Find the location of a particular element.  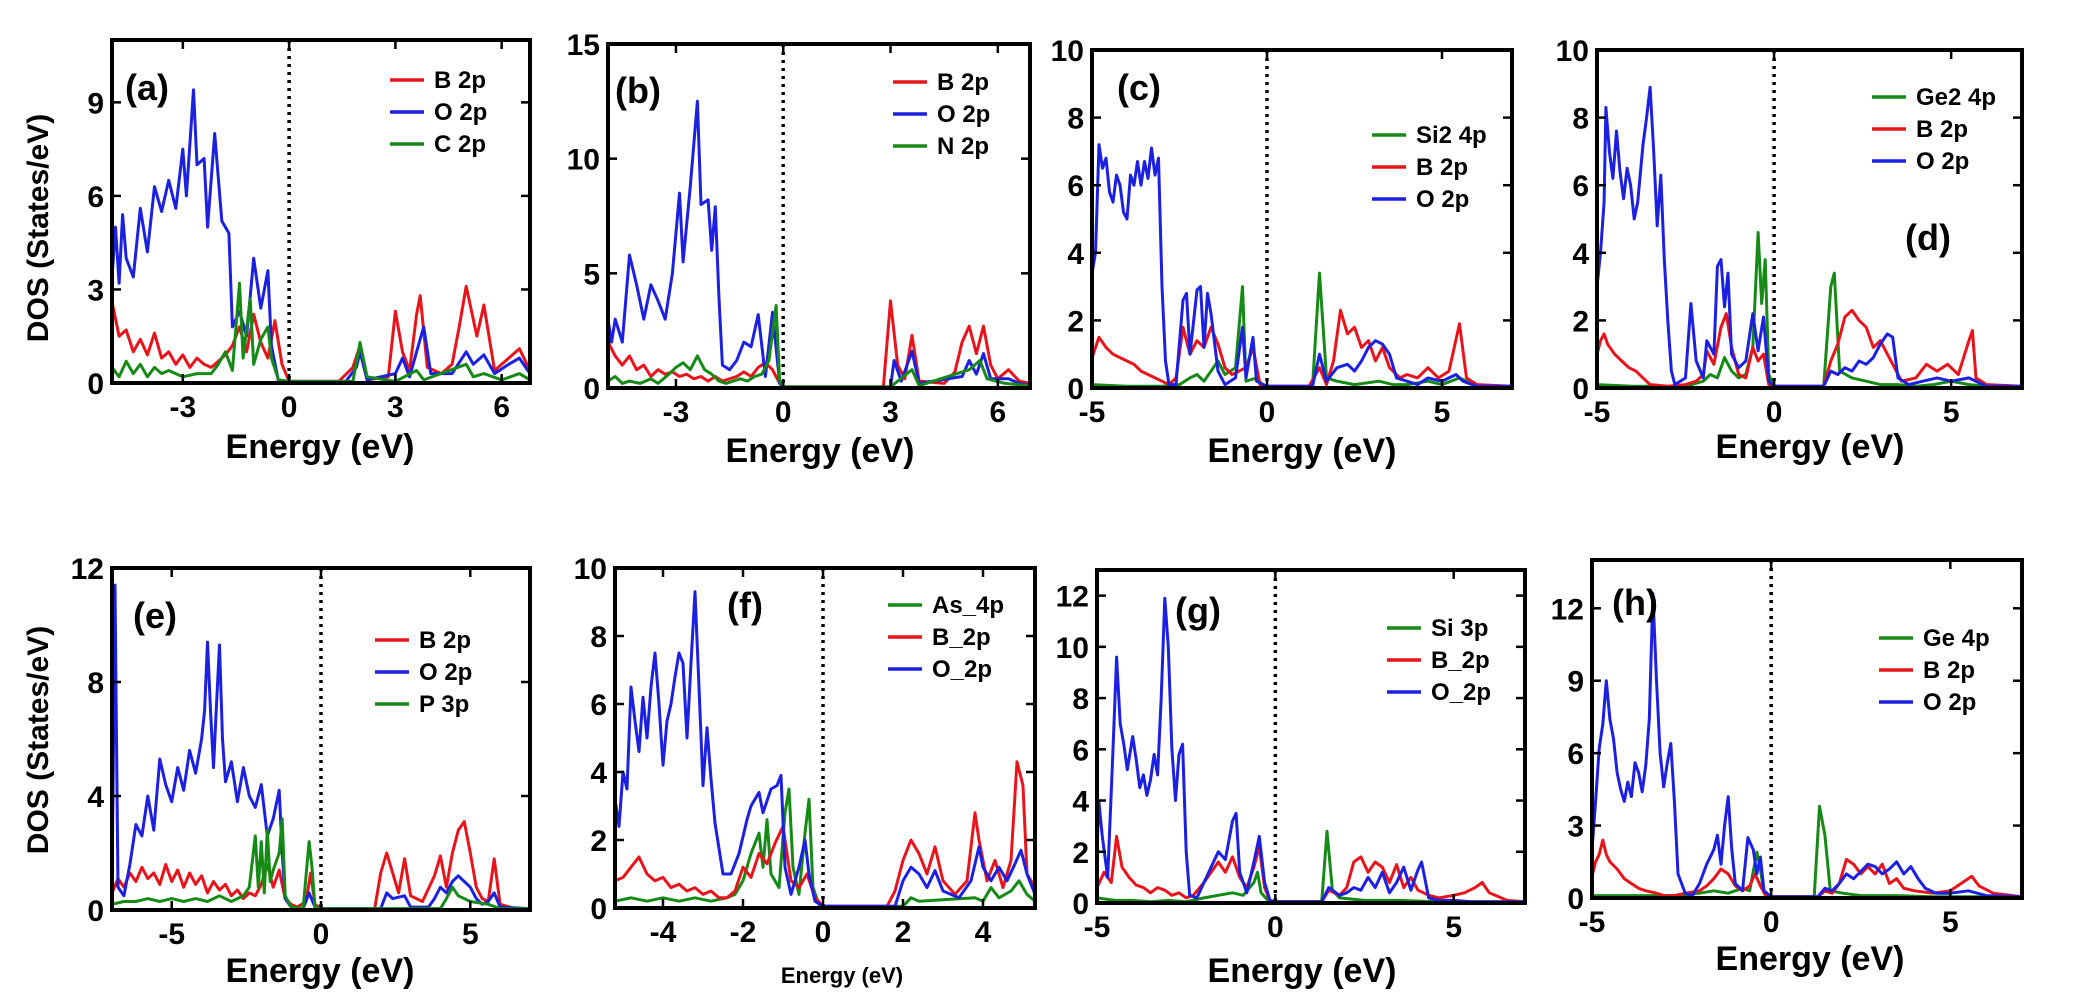

series-line-p-3p is located at coordinates (321, 863).